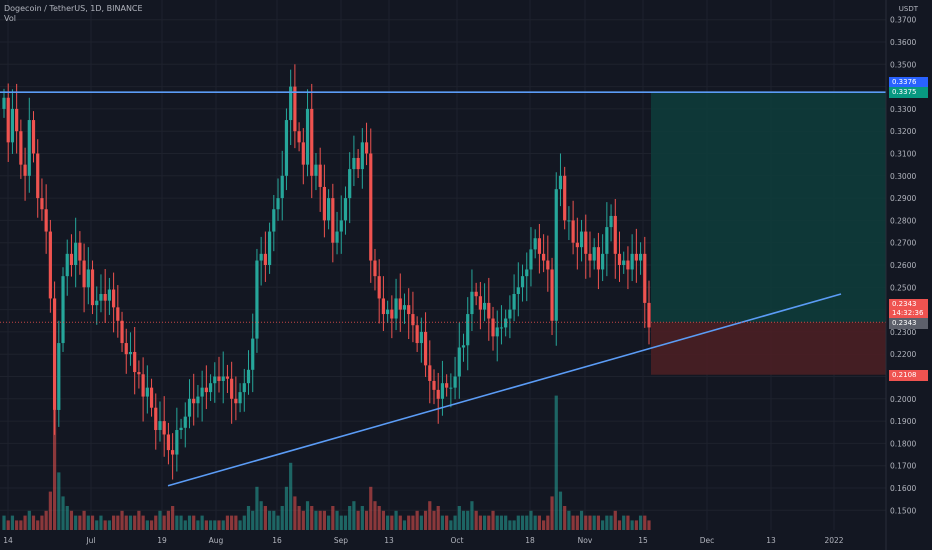  I want to click on bar-countdown: 14:32:36, so click(908, 313).